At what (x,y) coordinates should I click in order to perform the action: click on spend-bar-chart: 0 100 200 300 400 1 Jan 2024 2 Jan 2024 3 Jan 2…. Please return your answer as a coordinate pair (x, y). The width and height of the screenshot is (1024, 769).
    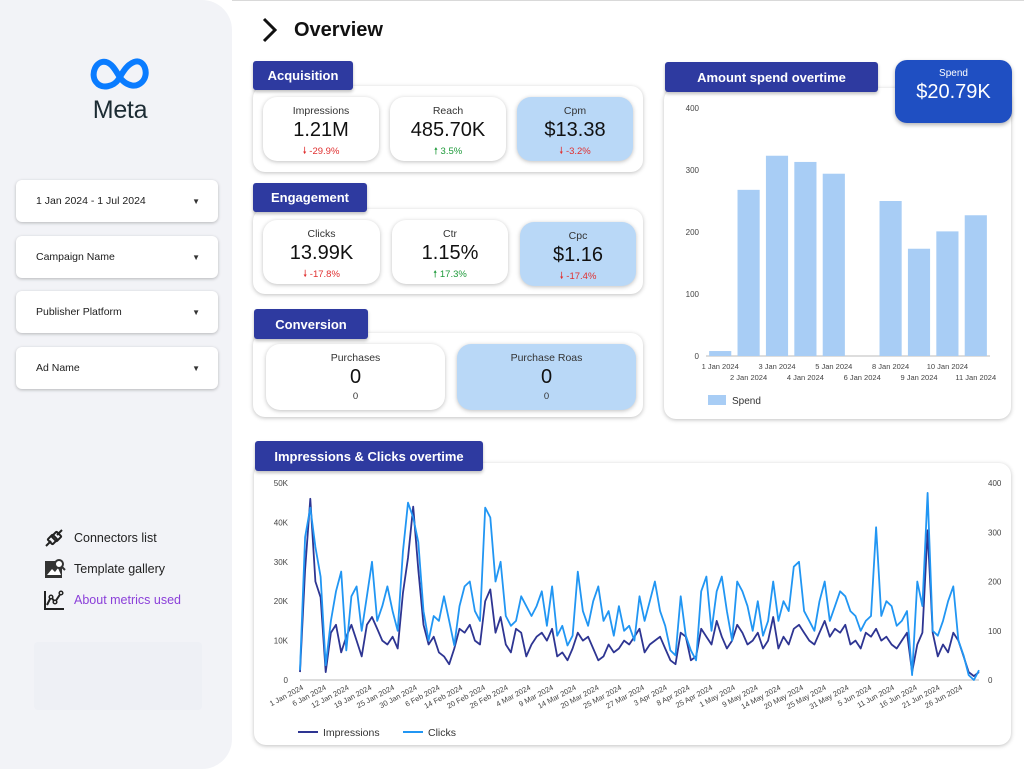
    Looking at the image, I should click on (841, 255).